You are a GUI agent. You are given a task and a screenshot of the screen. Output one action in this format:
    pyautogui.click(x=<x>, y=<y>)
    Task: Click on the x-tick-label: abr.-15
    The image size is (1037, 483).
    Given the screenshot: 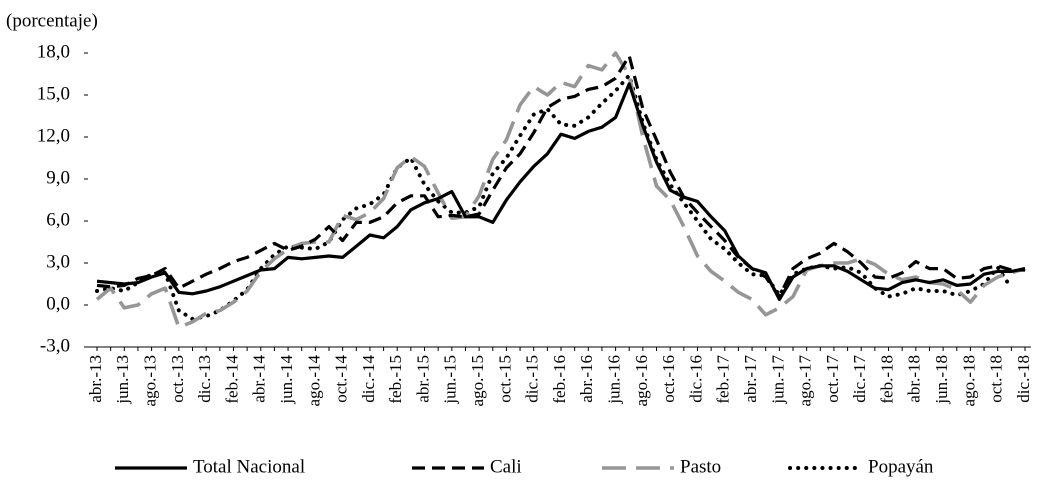 What is the action you would take?
    pyautogui.click(x=422, y=379)
    